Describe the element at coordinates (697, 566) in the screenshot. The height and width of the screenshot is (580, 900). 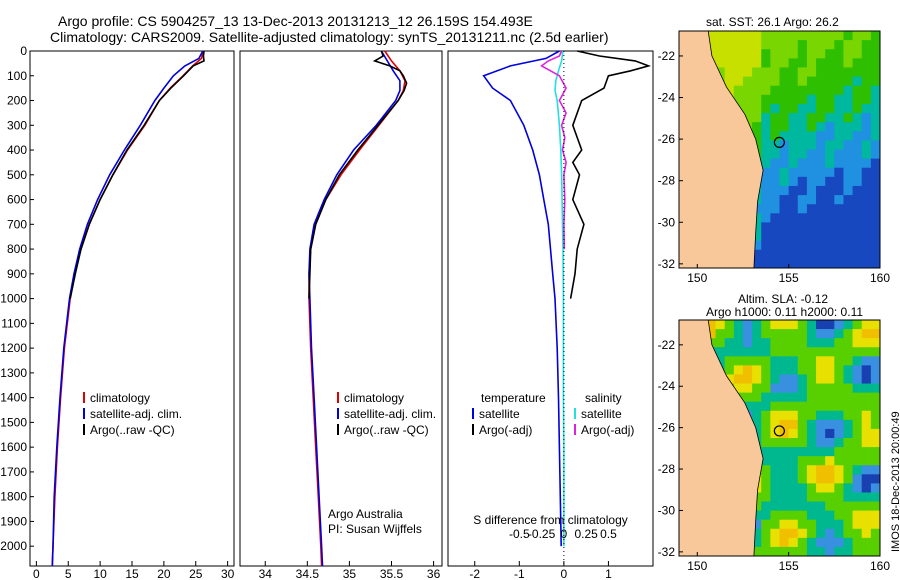
I see `sla-x-tick-label: 150` at that location.